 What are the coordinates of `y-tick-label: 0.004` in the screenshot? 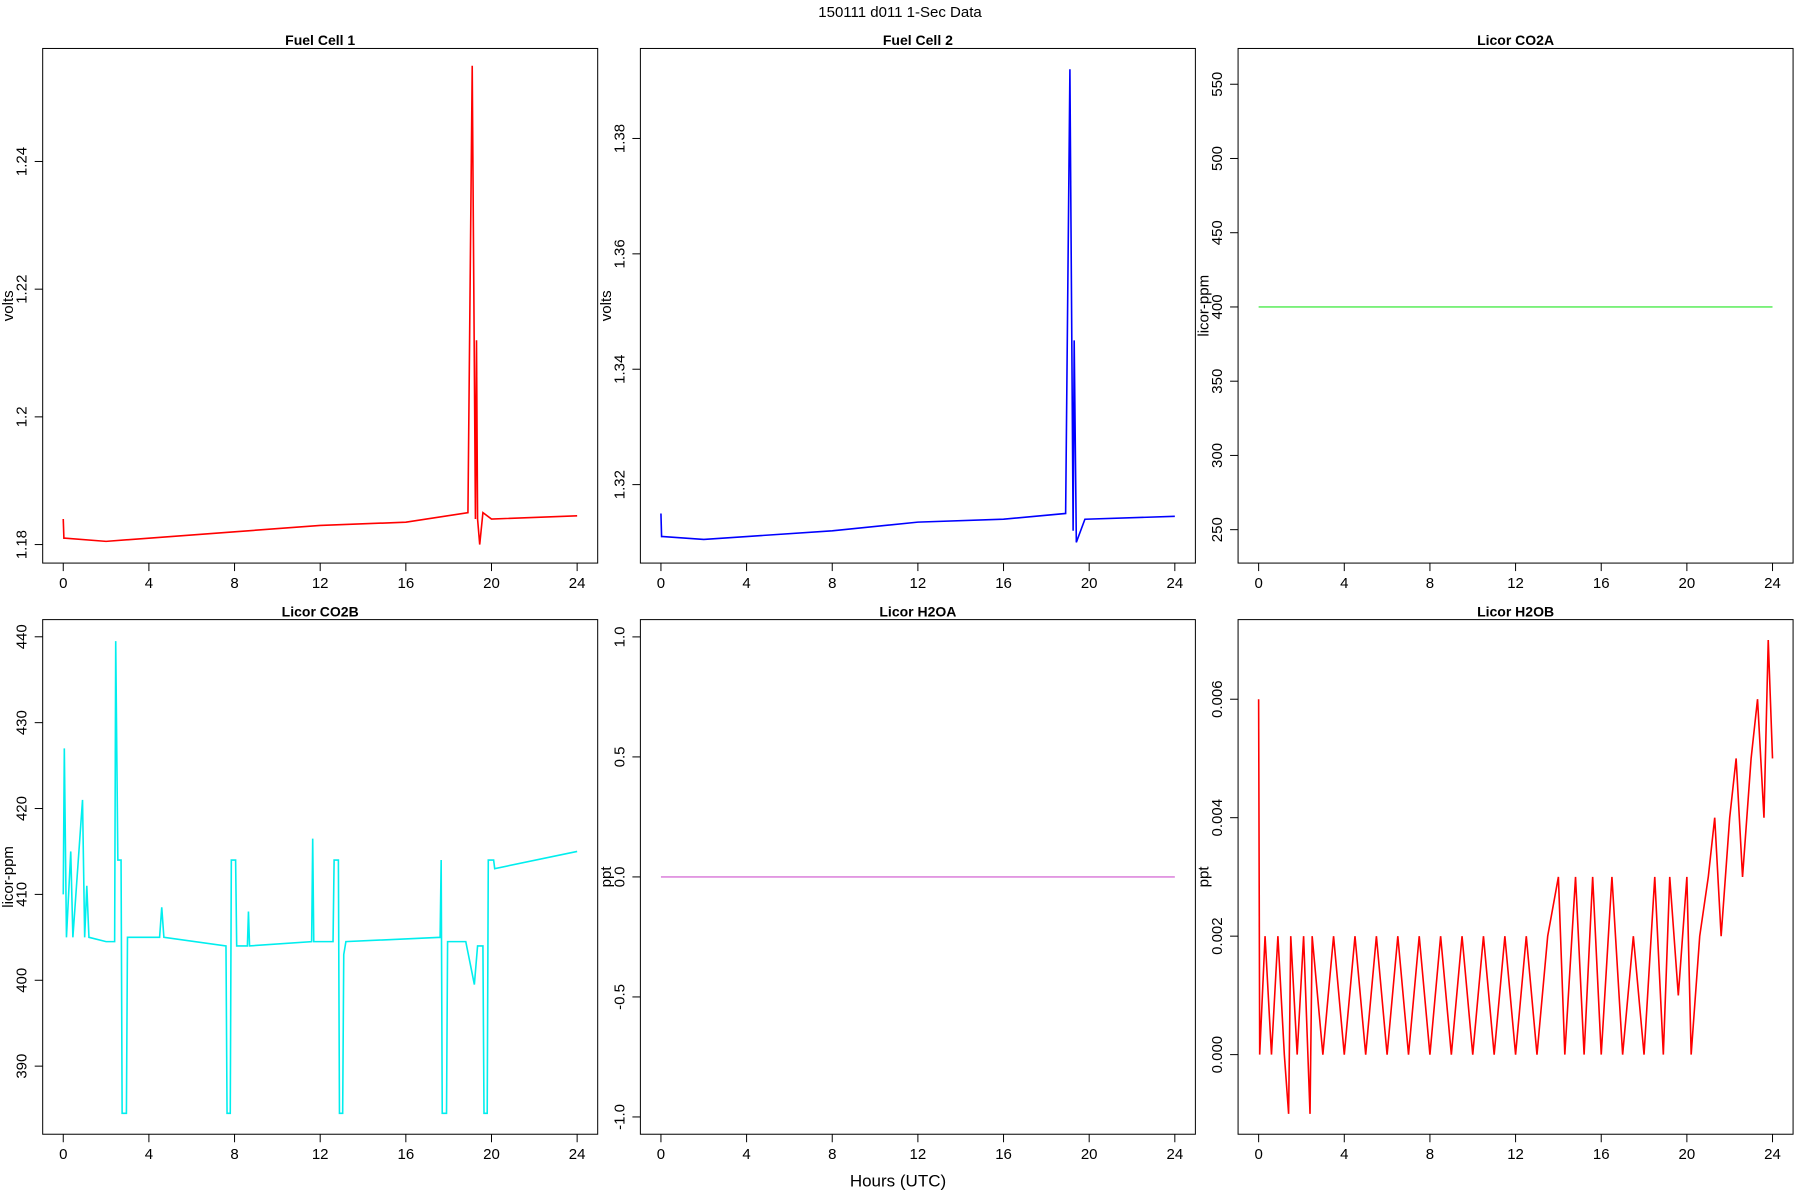 It's located at (1217, 818).